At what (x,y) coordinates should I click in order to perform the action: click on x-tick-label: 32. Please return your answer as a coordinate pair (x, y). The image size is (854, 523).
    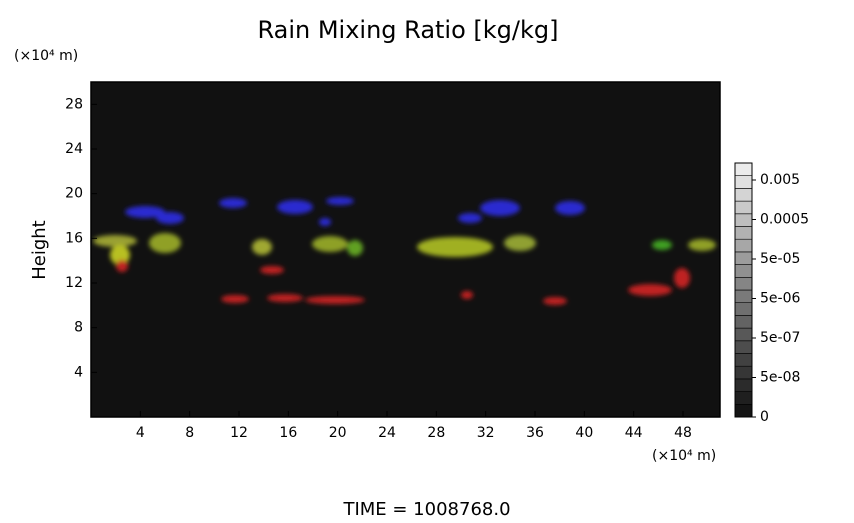
    Looking at the image, I should click on (486, 433).